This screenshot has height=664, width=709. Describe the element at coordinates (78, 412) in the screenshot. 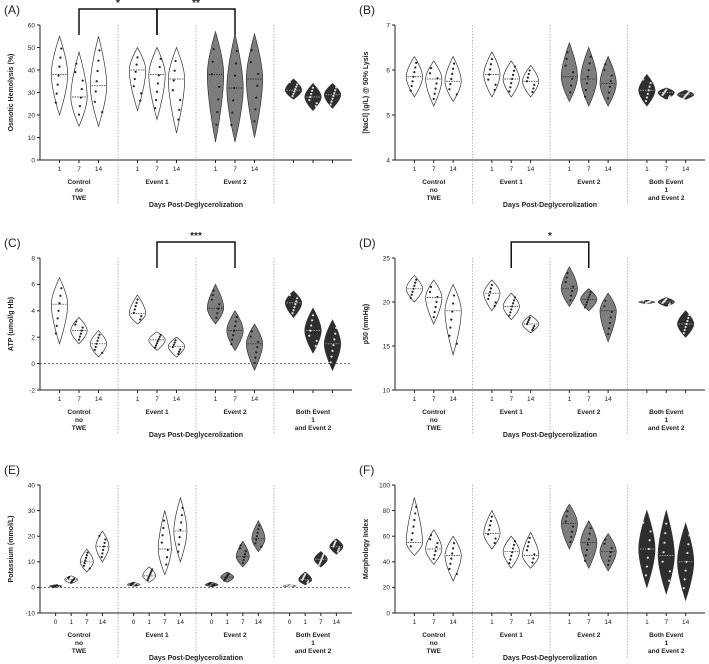

I see `group-label: Control` at that location.